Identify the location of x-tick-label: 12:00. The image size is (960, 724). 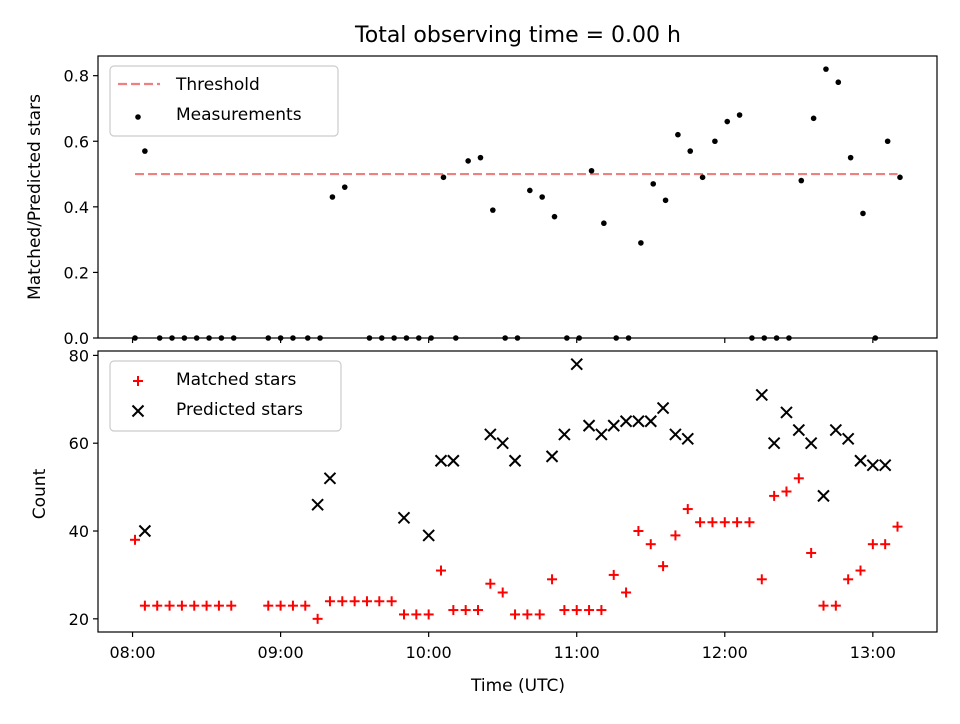
(725, 652).